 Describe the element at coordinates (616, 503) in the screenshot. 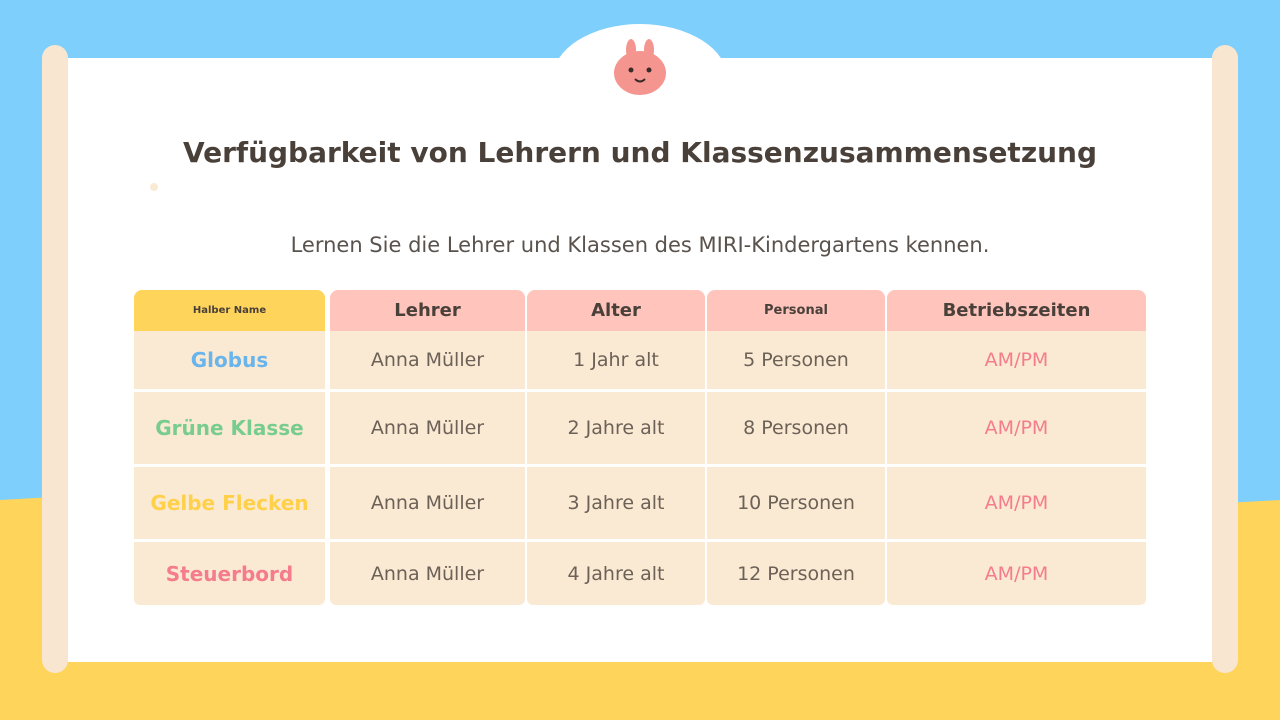

I see `table-cell: 3 Jahre alt` at that location.